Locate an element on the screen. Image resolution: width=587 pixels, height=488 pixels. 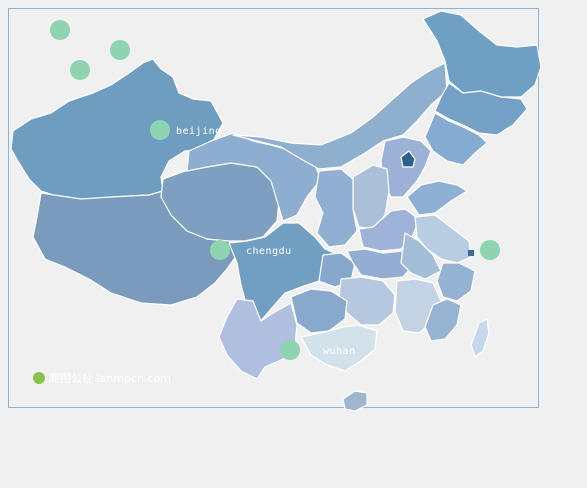
label-chengdu: chengdu is located at coordinates (269, 251).